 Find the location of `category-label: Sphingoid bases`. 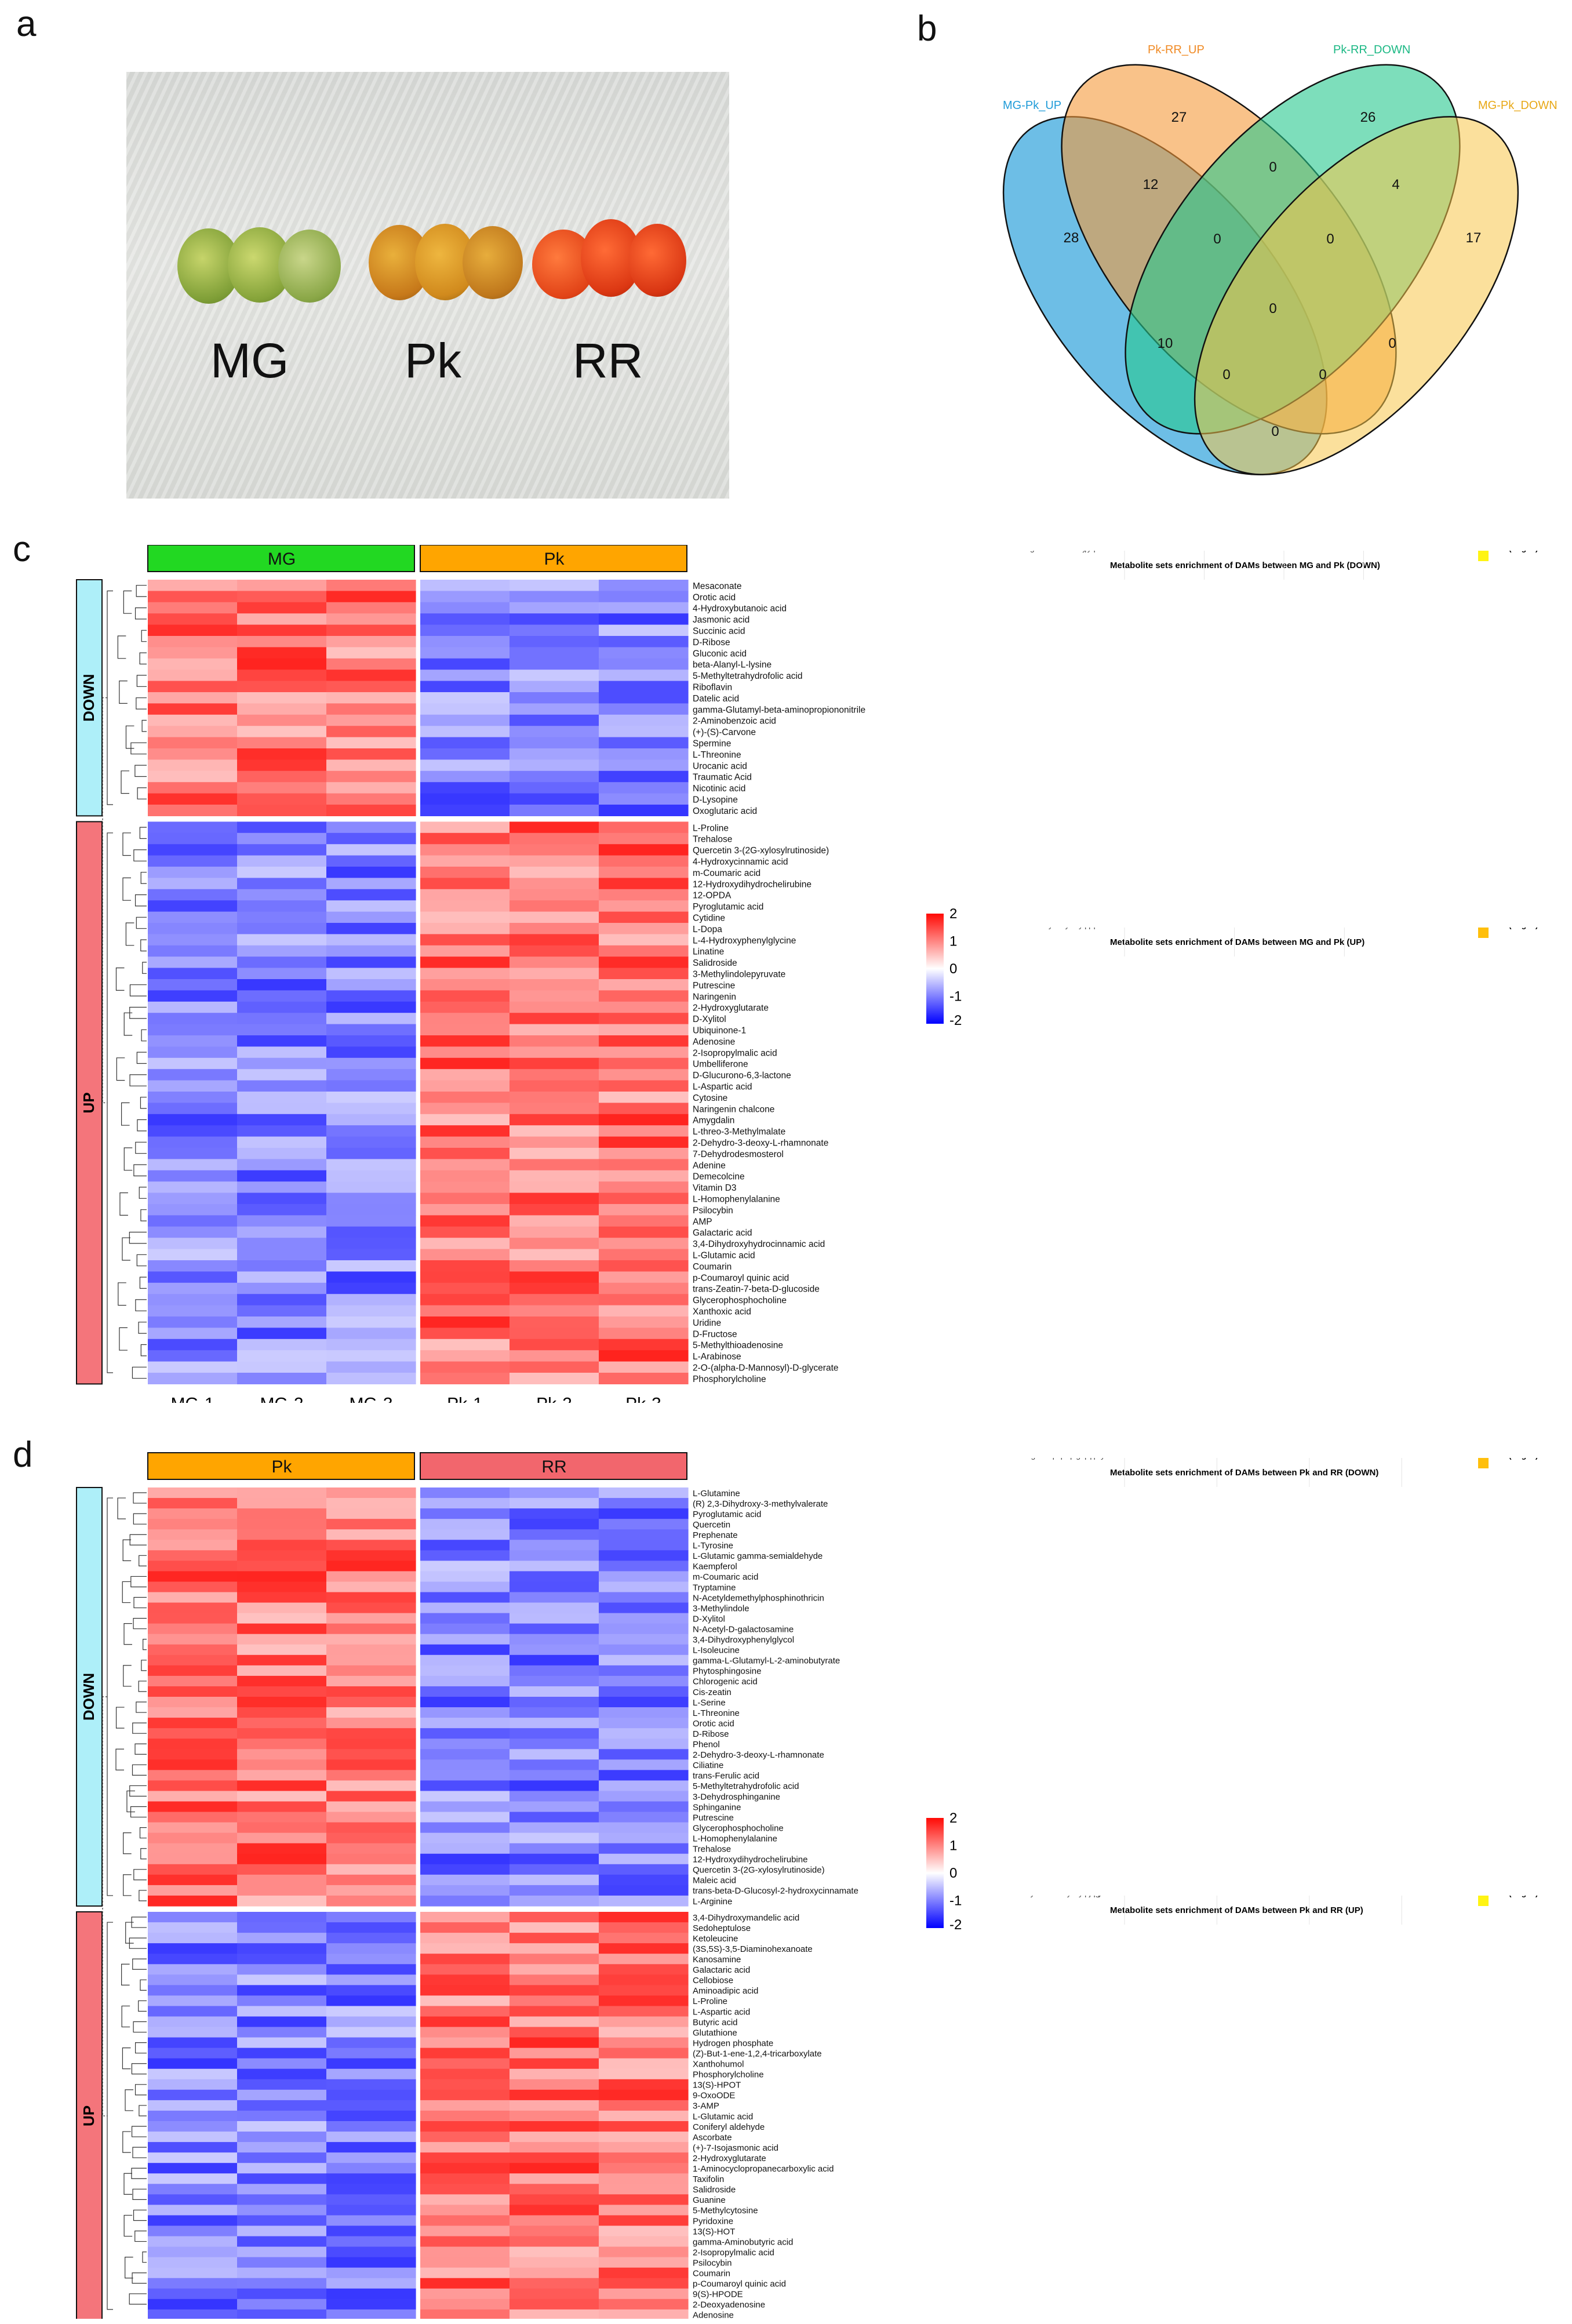

category-label: Sphingoid bases is located at coordinates (1085, 1459).